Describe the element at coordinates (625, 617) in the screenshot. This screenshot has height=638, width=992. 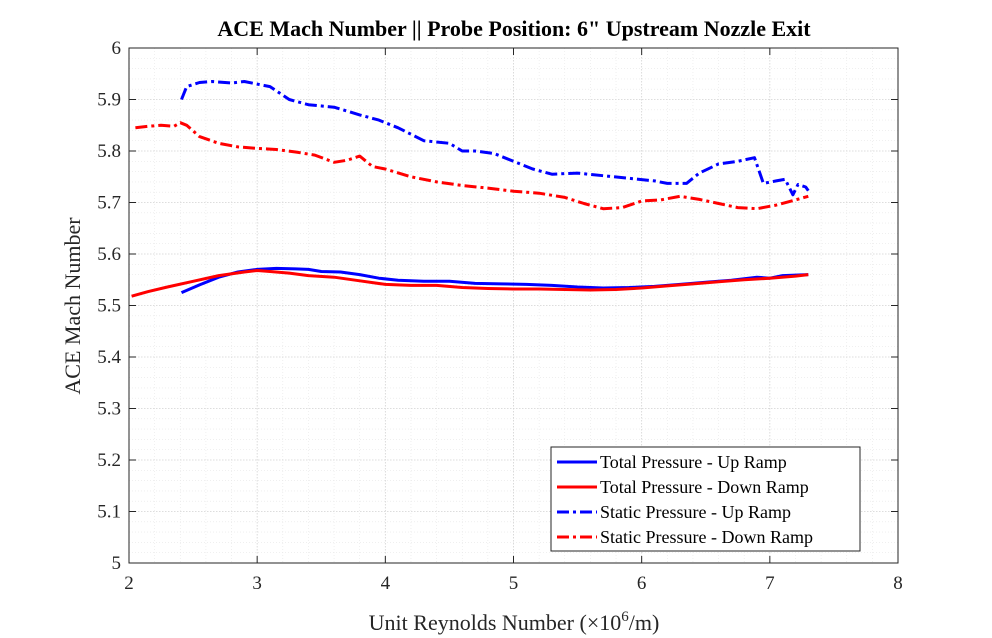
I see `x-axis-label-exponent: 6` at that location.